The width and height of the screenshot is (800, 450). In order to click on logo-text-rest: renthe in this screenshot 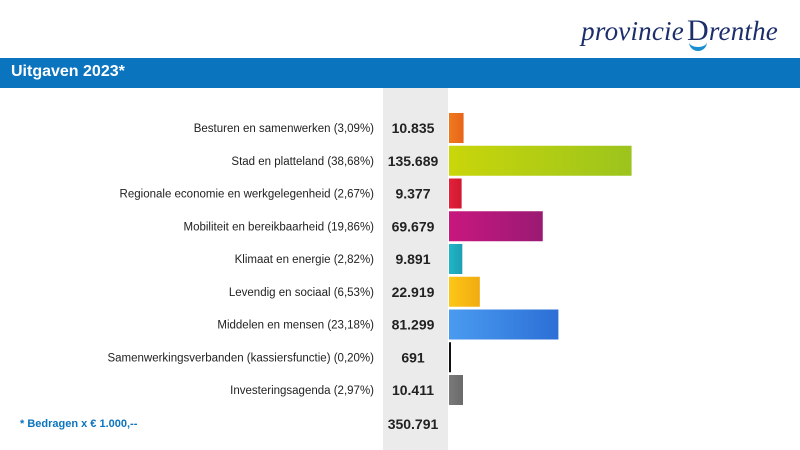, I will do `click(743, 31)`.